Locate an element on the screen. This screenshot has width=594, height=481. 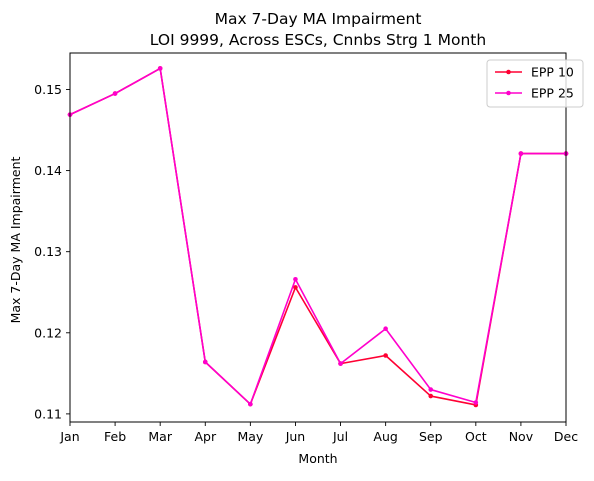
data-point-epp-25-mar is located at coordinates (160, 68).